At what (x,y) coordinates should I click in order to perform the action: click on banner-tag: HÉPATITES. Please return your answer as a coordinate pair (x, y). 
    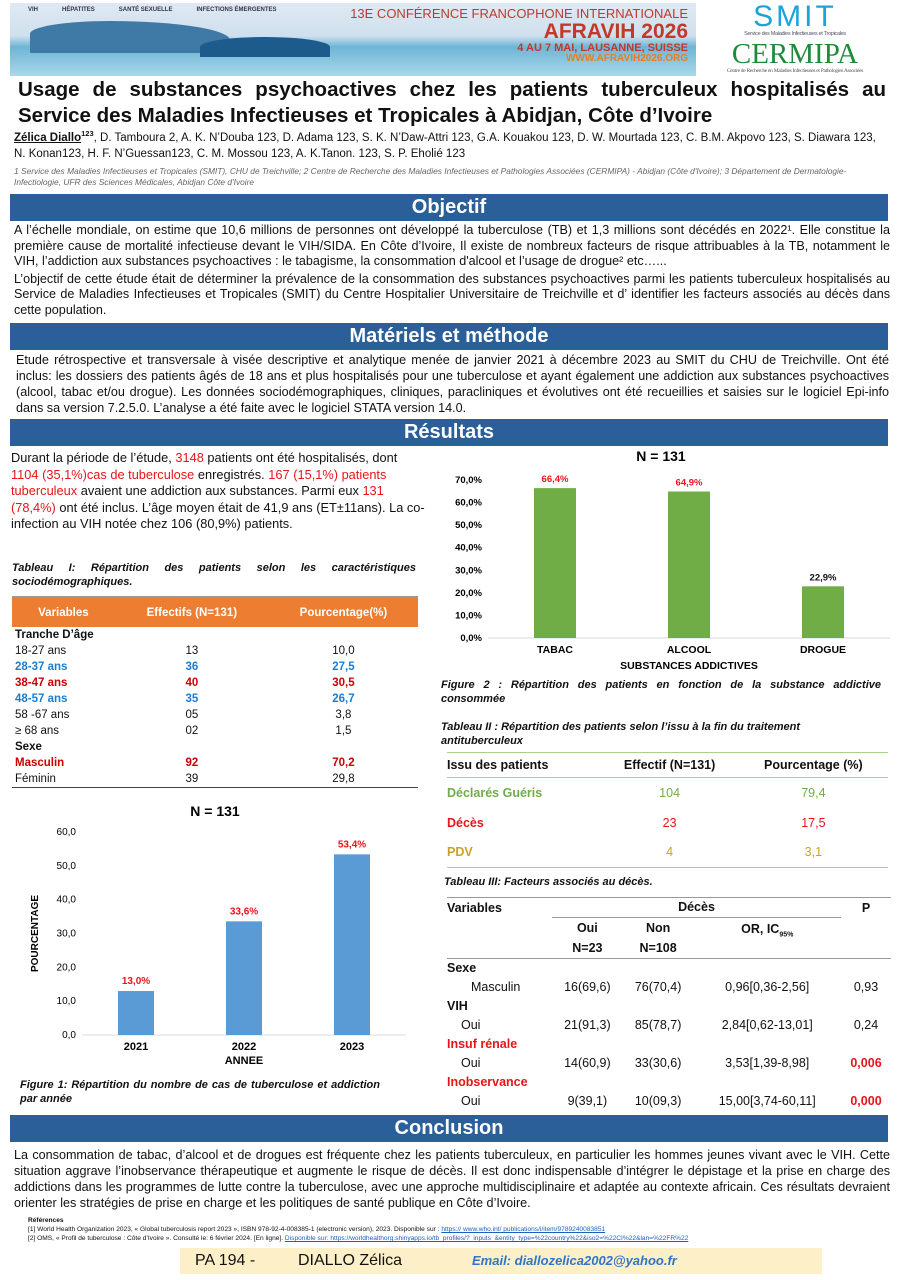
    Looking at the image, I should click on (78, 10).